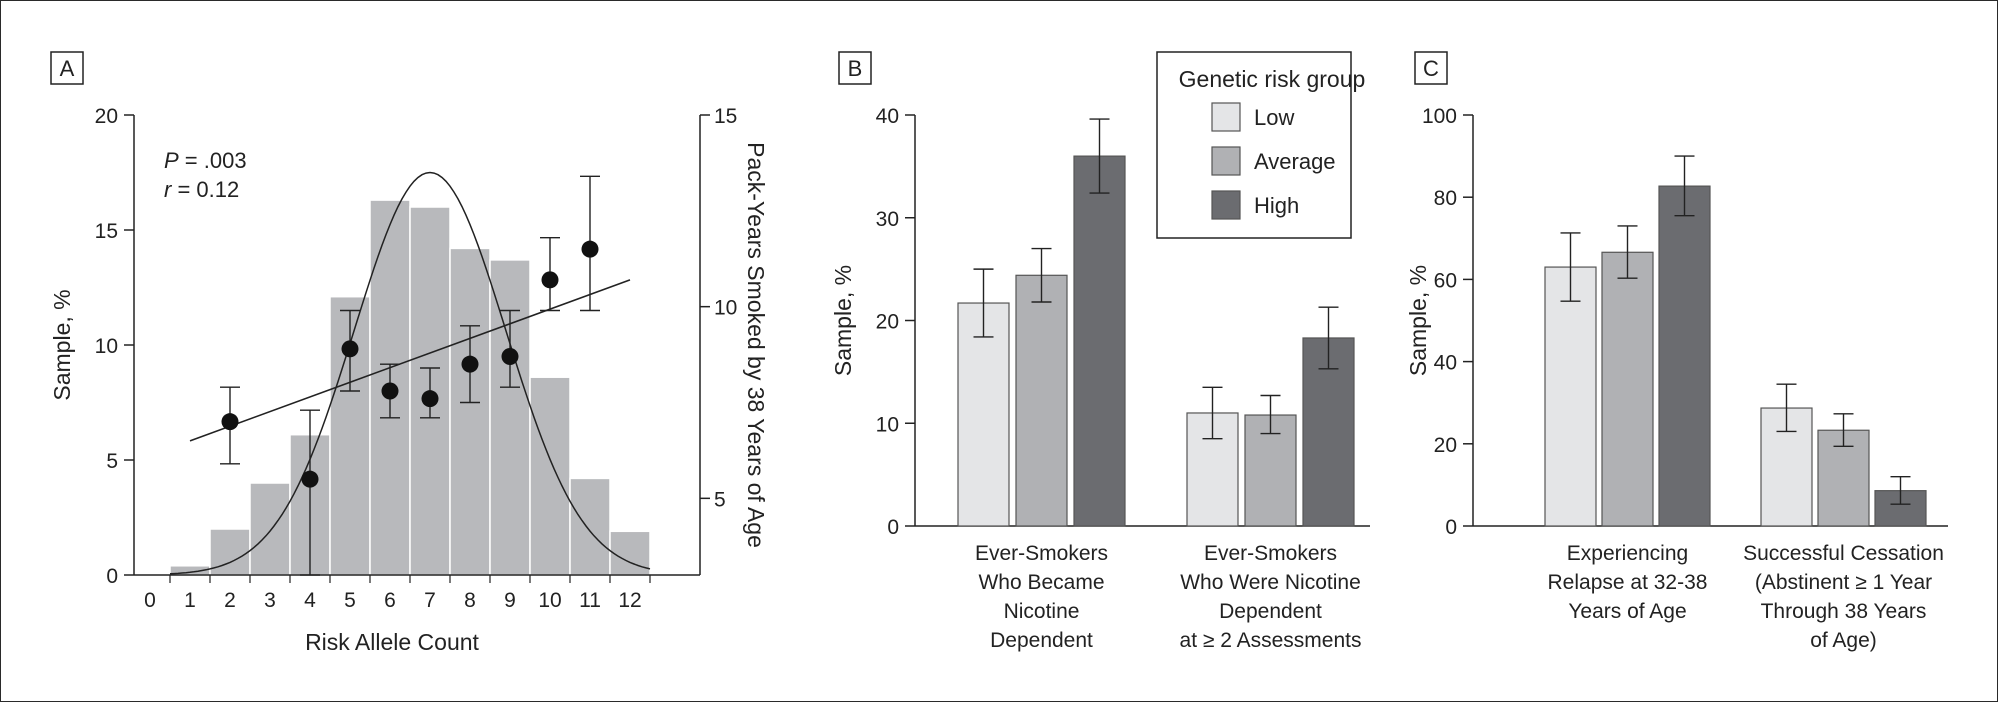  Describe the element at coordinates (1843, 640) in the screenshot. I see `category-label: of Age)` at that location.